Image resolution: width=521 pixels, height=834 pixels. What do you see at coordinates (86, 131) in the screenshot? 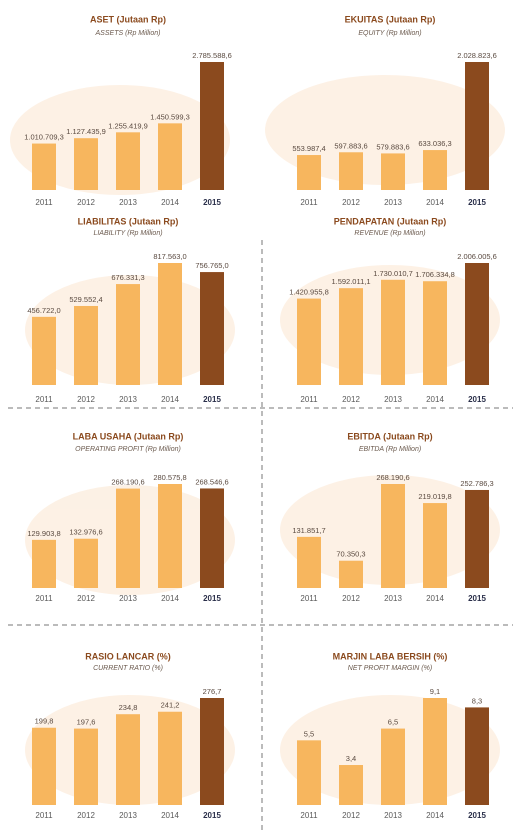
I see `value-label: 1.127.435,9` at bounding box center [86, 131].